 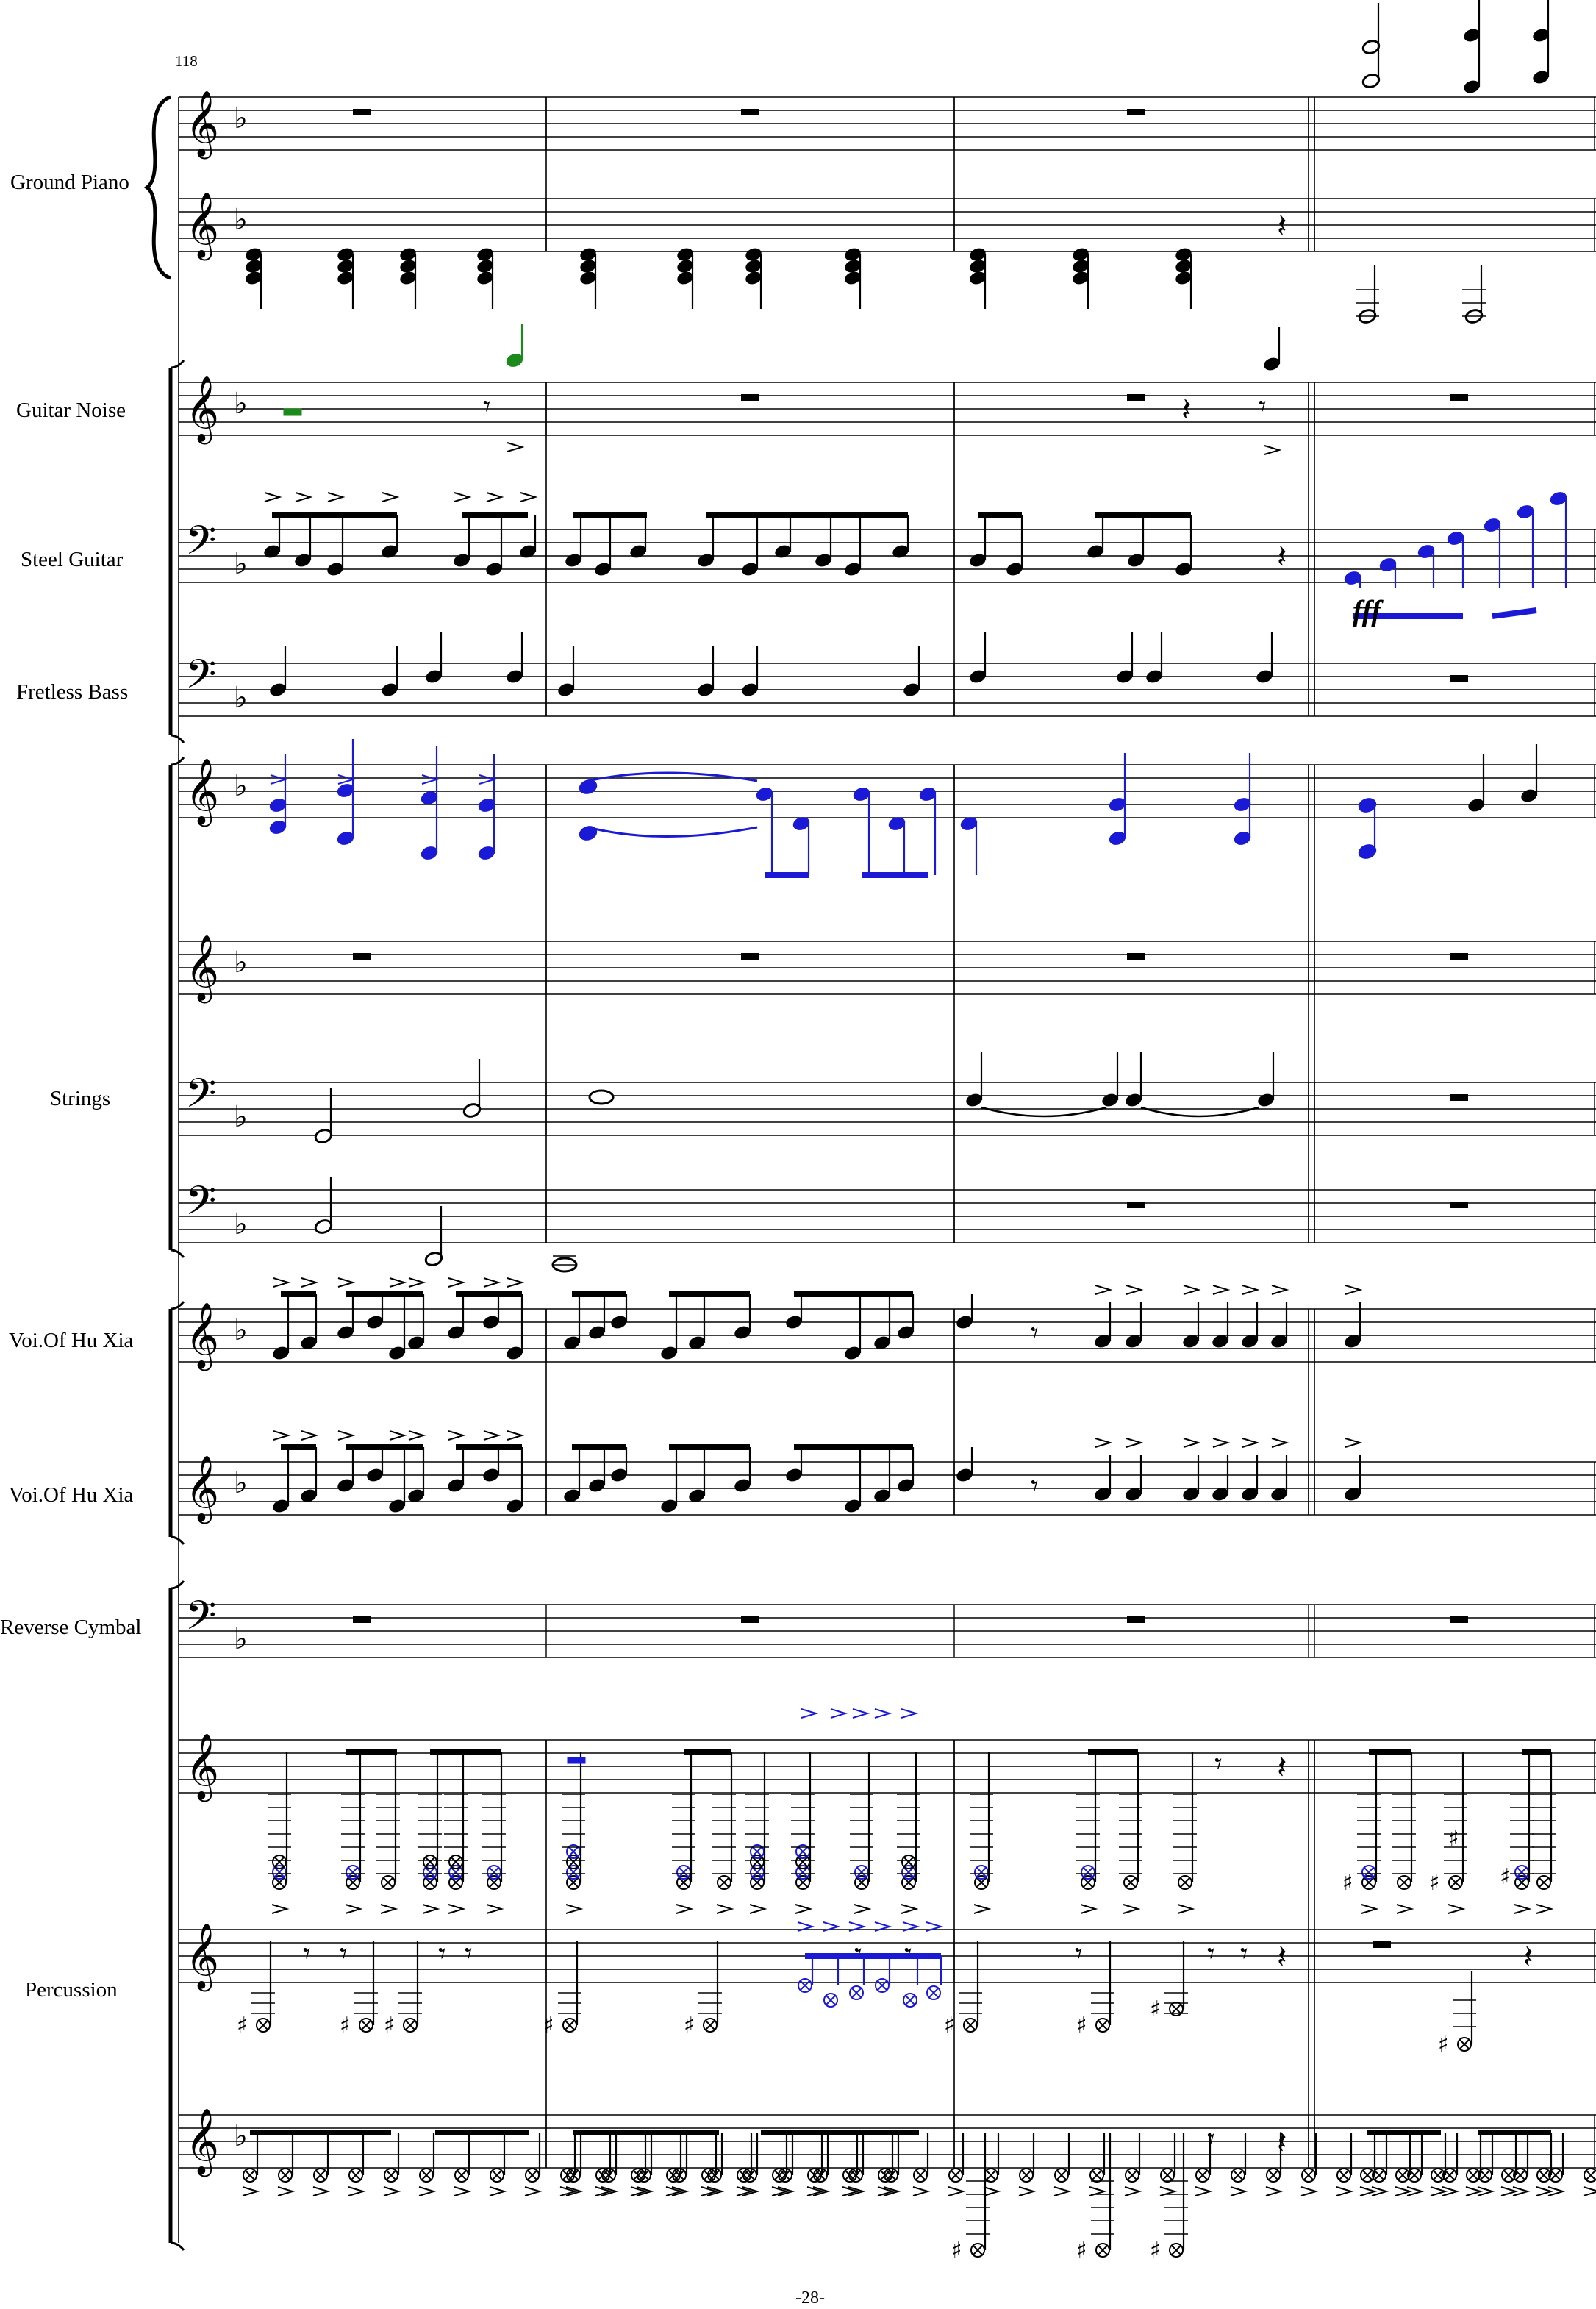 I want to click on whole-note, so click(x=601, y=1097).